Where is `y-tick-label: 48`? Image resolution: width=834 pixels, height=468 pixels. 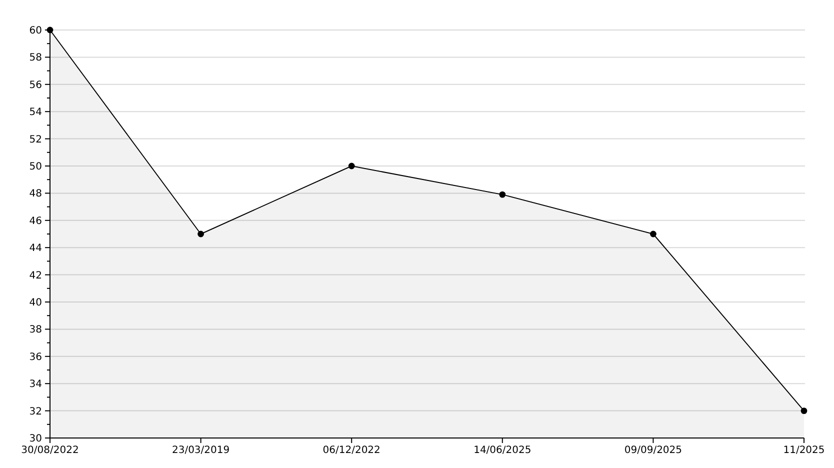
y-tick-label: 48 is located at coordinates (35, 194).